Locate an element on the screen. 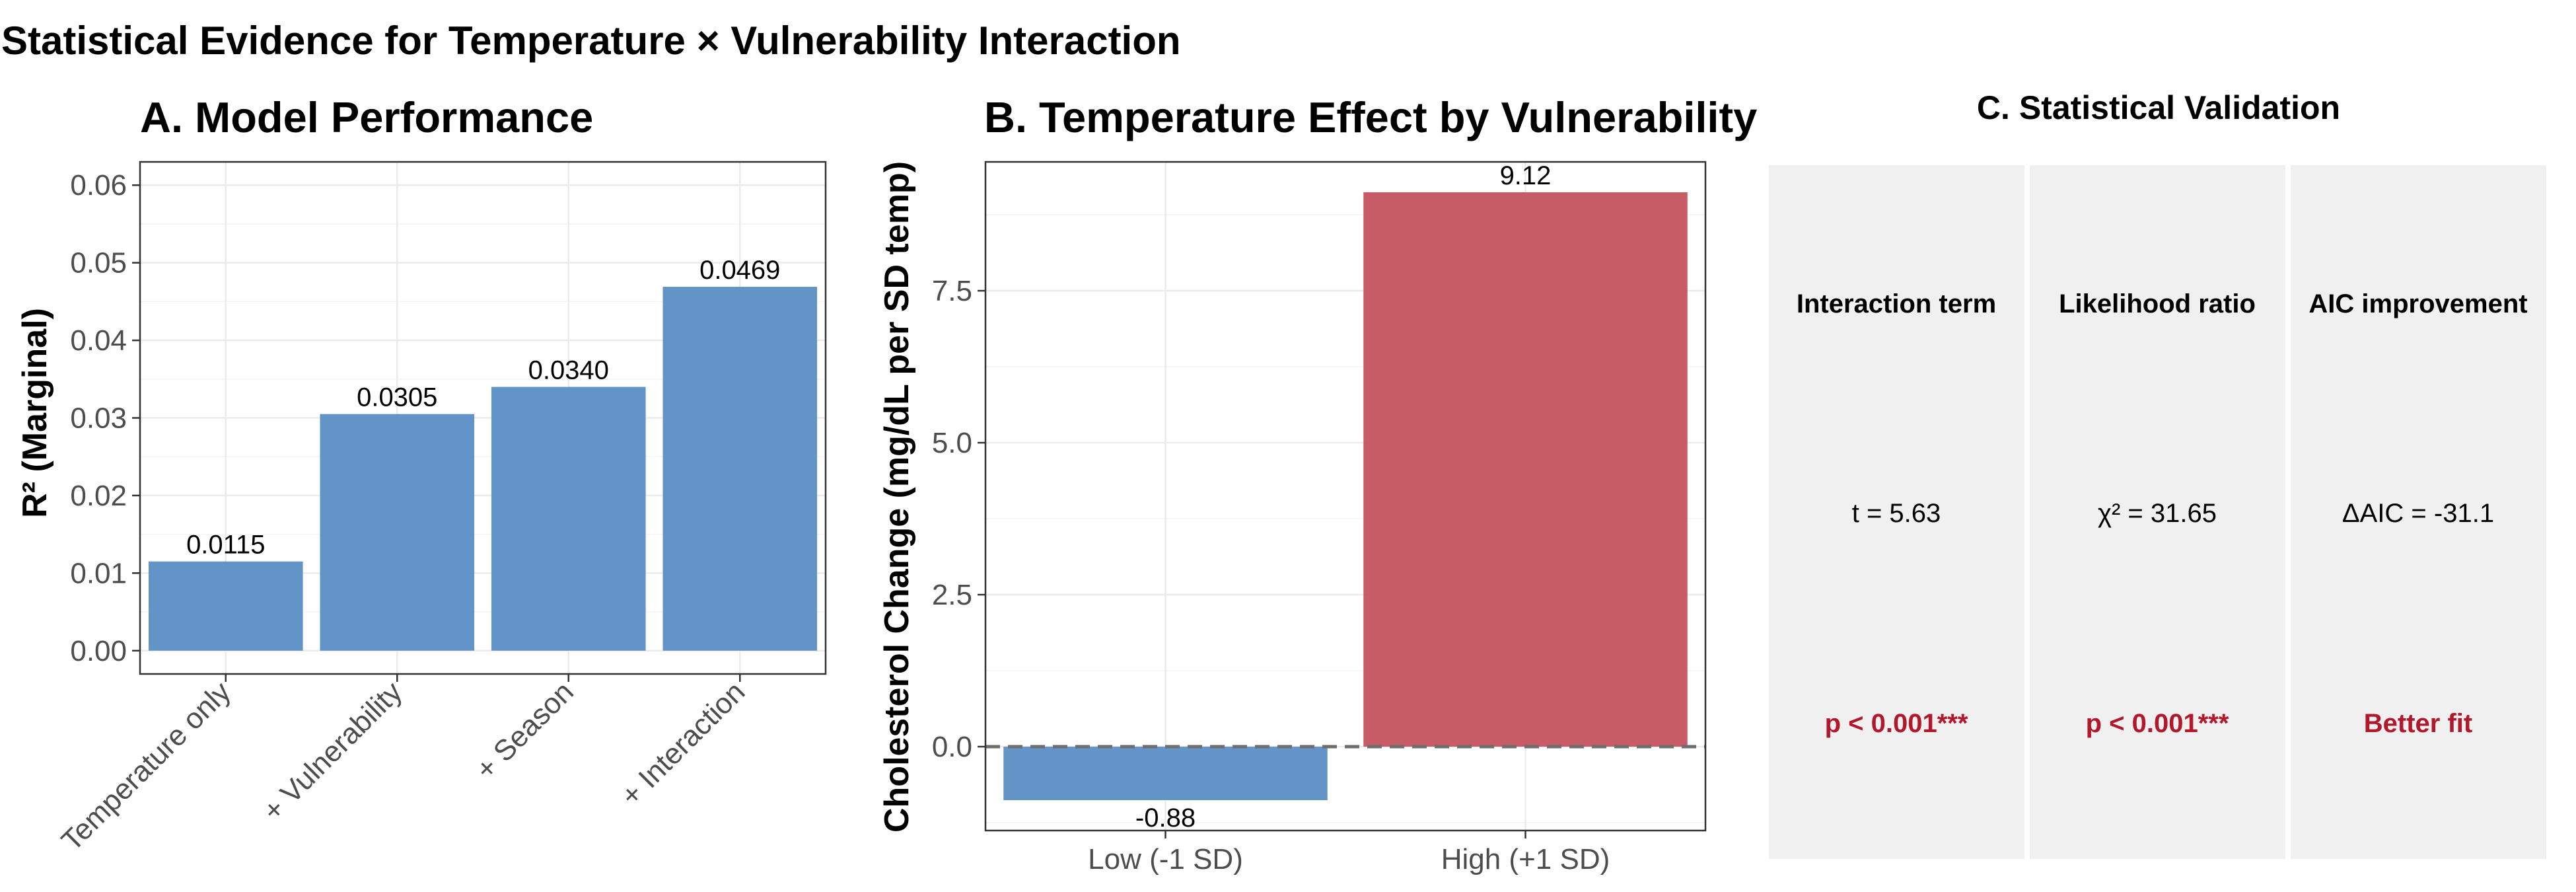  x-tick-label: + Season is located at coordinates (525, 731).